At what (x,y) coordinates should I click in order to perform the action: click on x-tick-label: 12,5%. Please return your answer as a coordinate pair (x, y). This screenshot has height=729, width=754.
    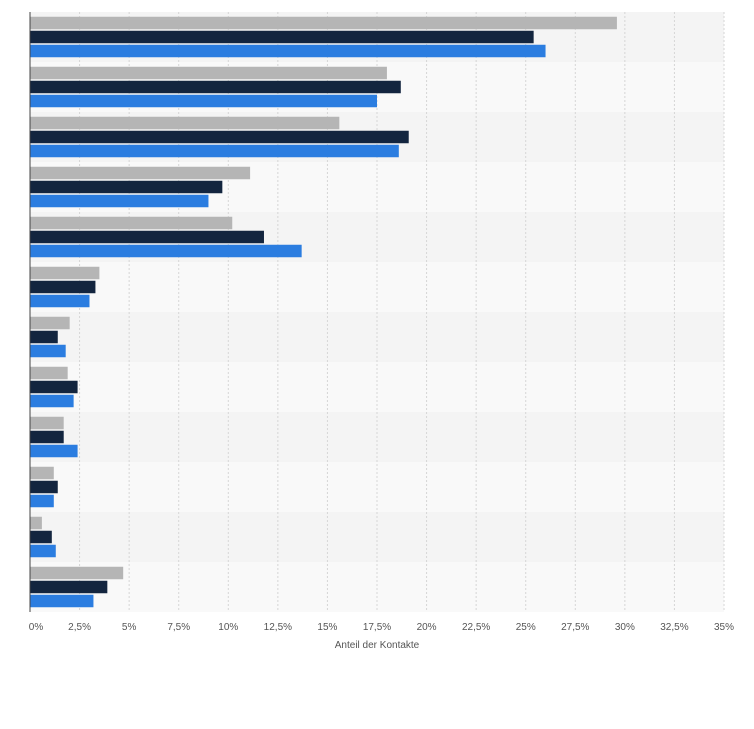
    Looking at the image, I should click on (278, 627).